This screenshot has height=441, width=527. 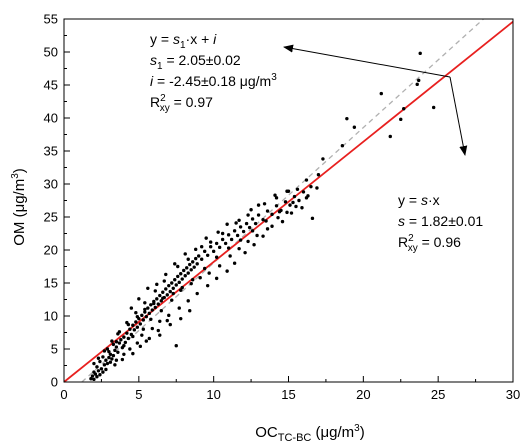 What do you see at coordinates (195, 62) in the screenshot?
I see `fit1-slope: s1 = 2.05±0.02` at bounding box center [195, 62].